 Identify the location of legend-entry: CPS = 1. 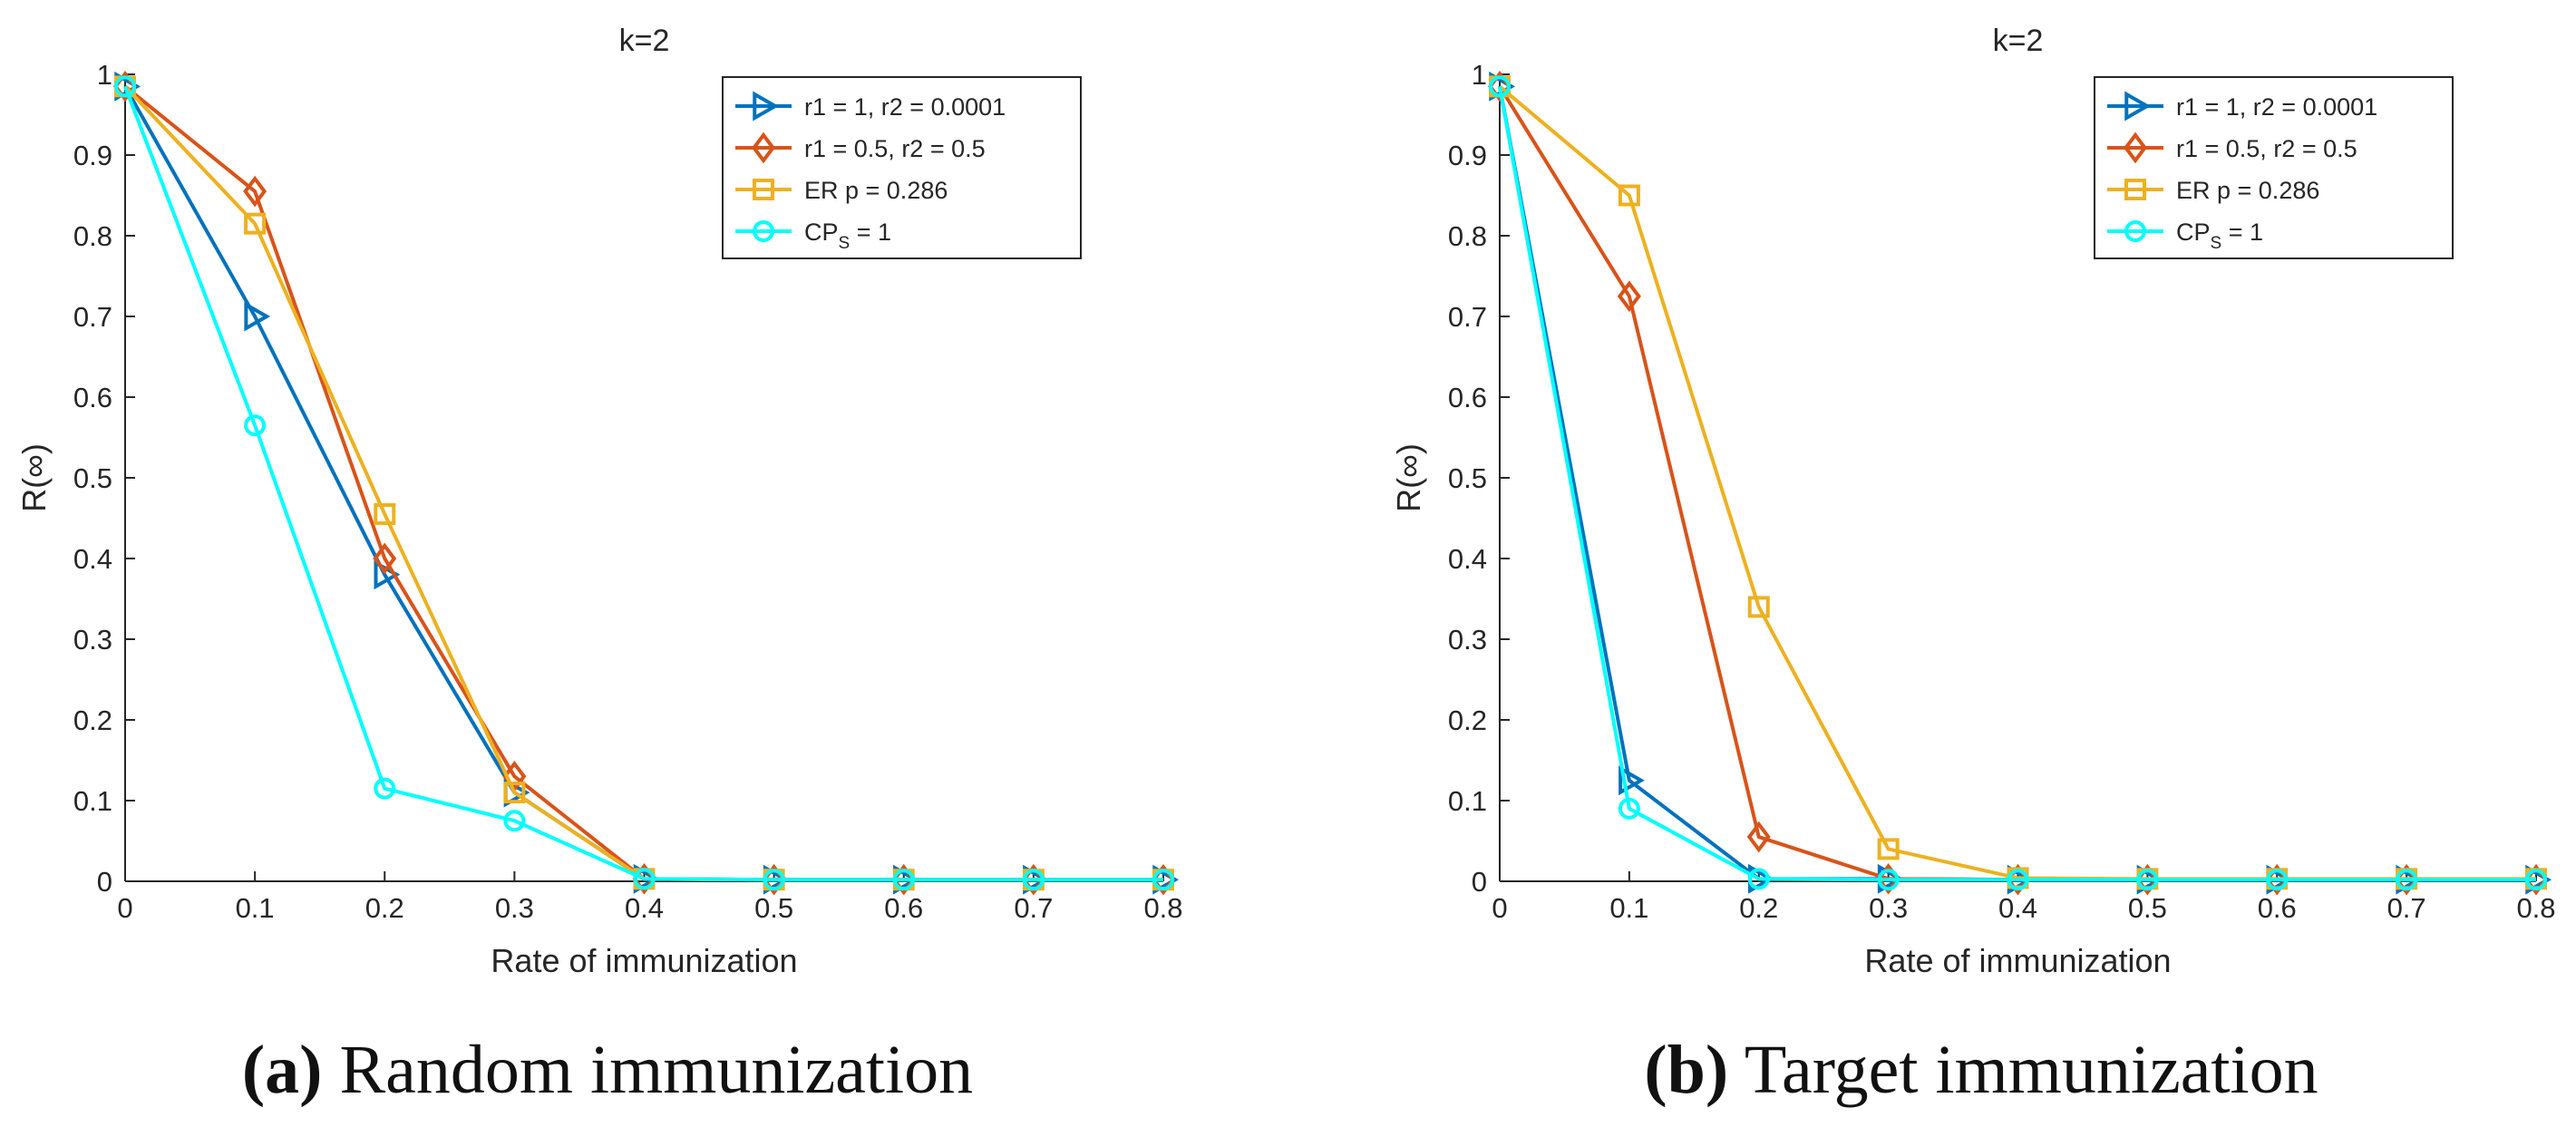
(2185, 236).